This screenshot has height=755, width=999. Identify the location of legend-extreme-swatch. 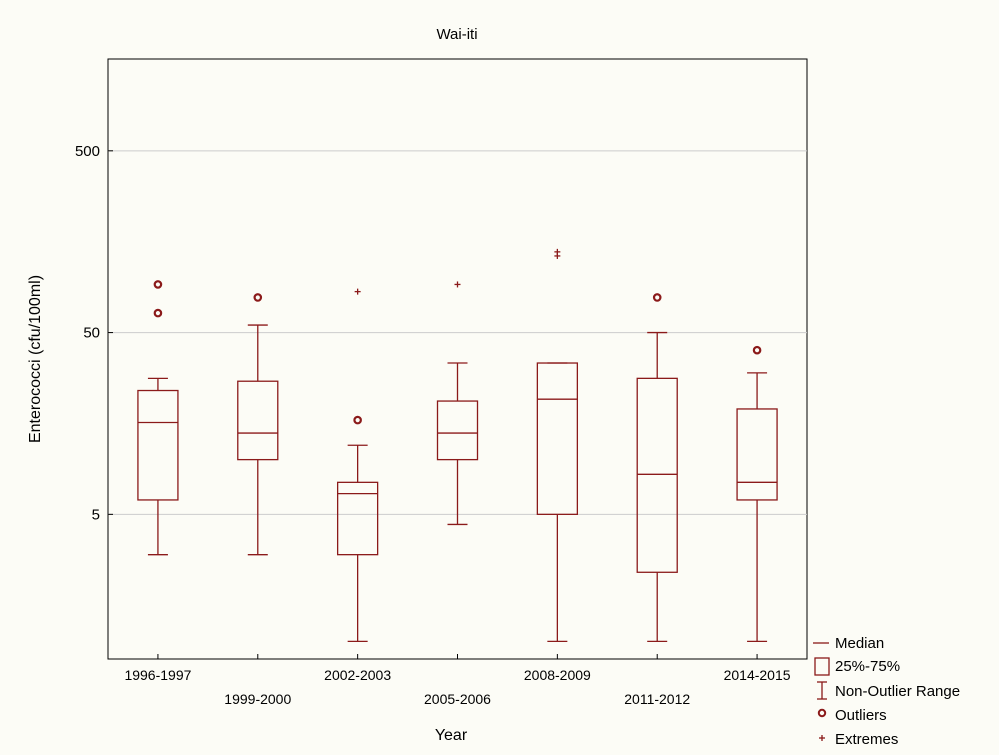
(822, 738).